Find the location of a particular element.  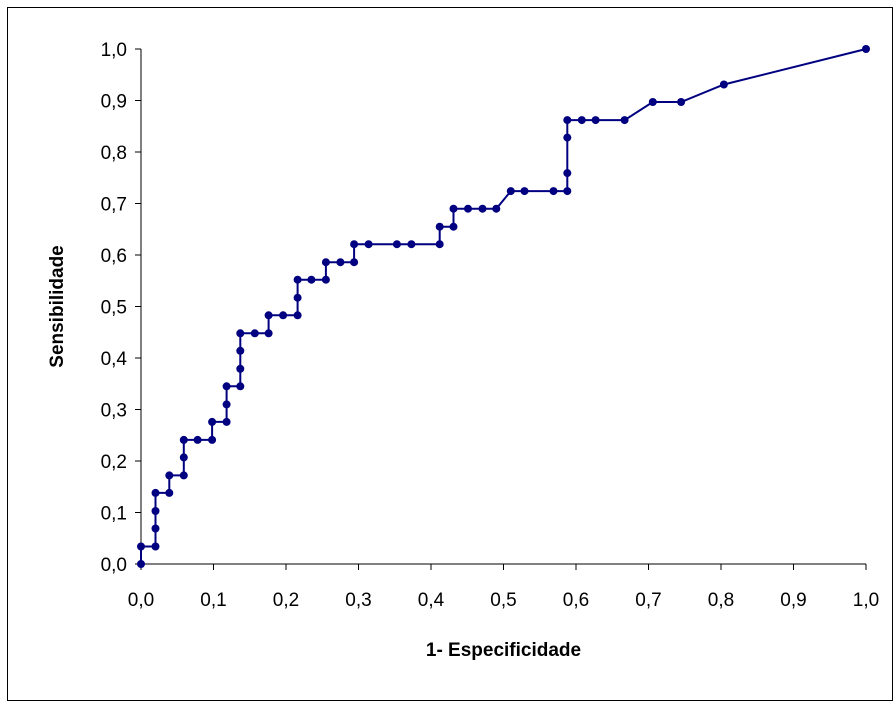

x-tick-label: 0,2 is located at coordinates (286, 600).